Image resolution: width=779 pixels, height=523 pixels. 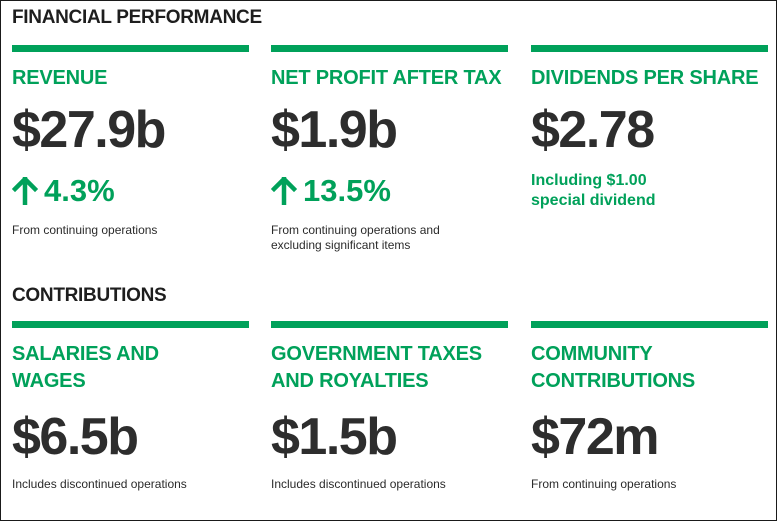 I want to click on card-value: $1.9b, so click(x=334, y=130).